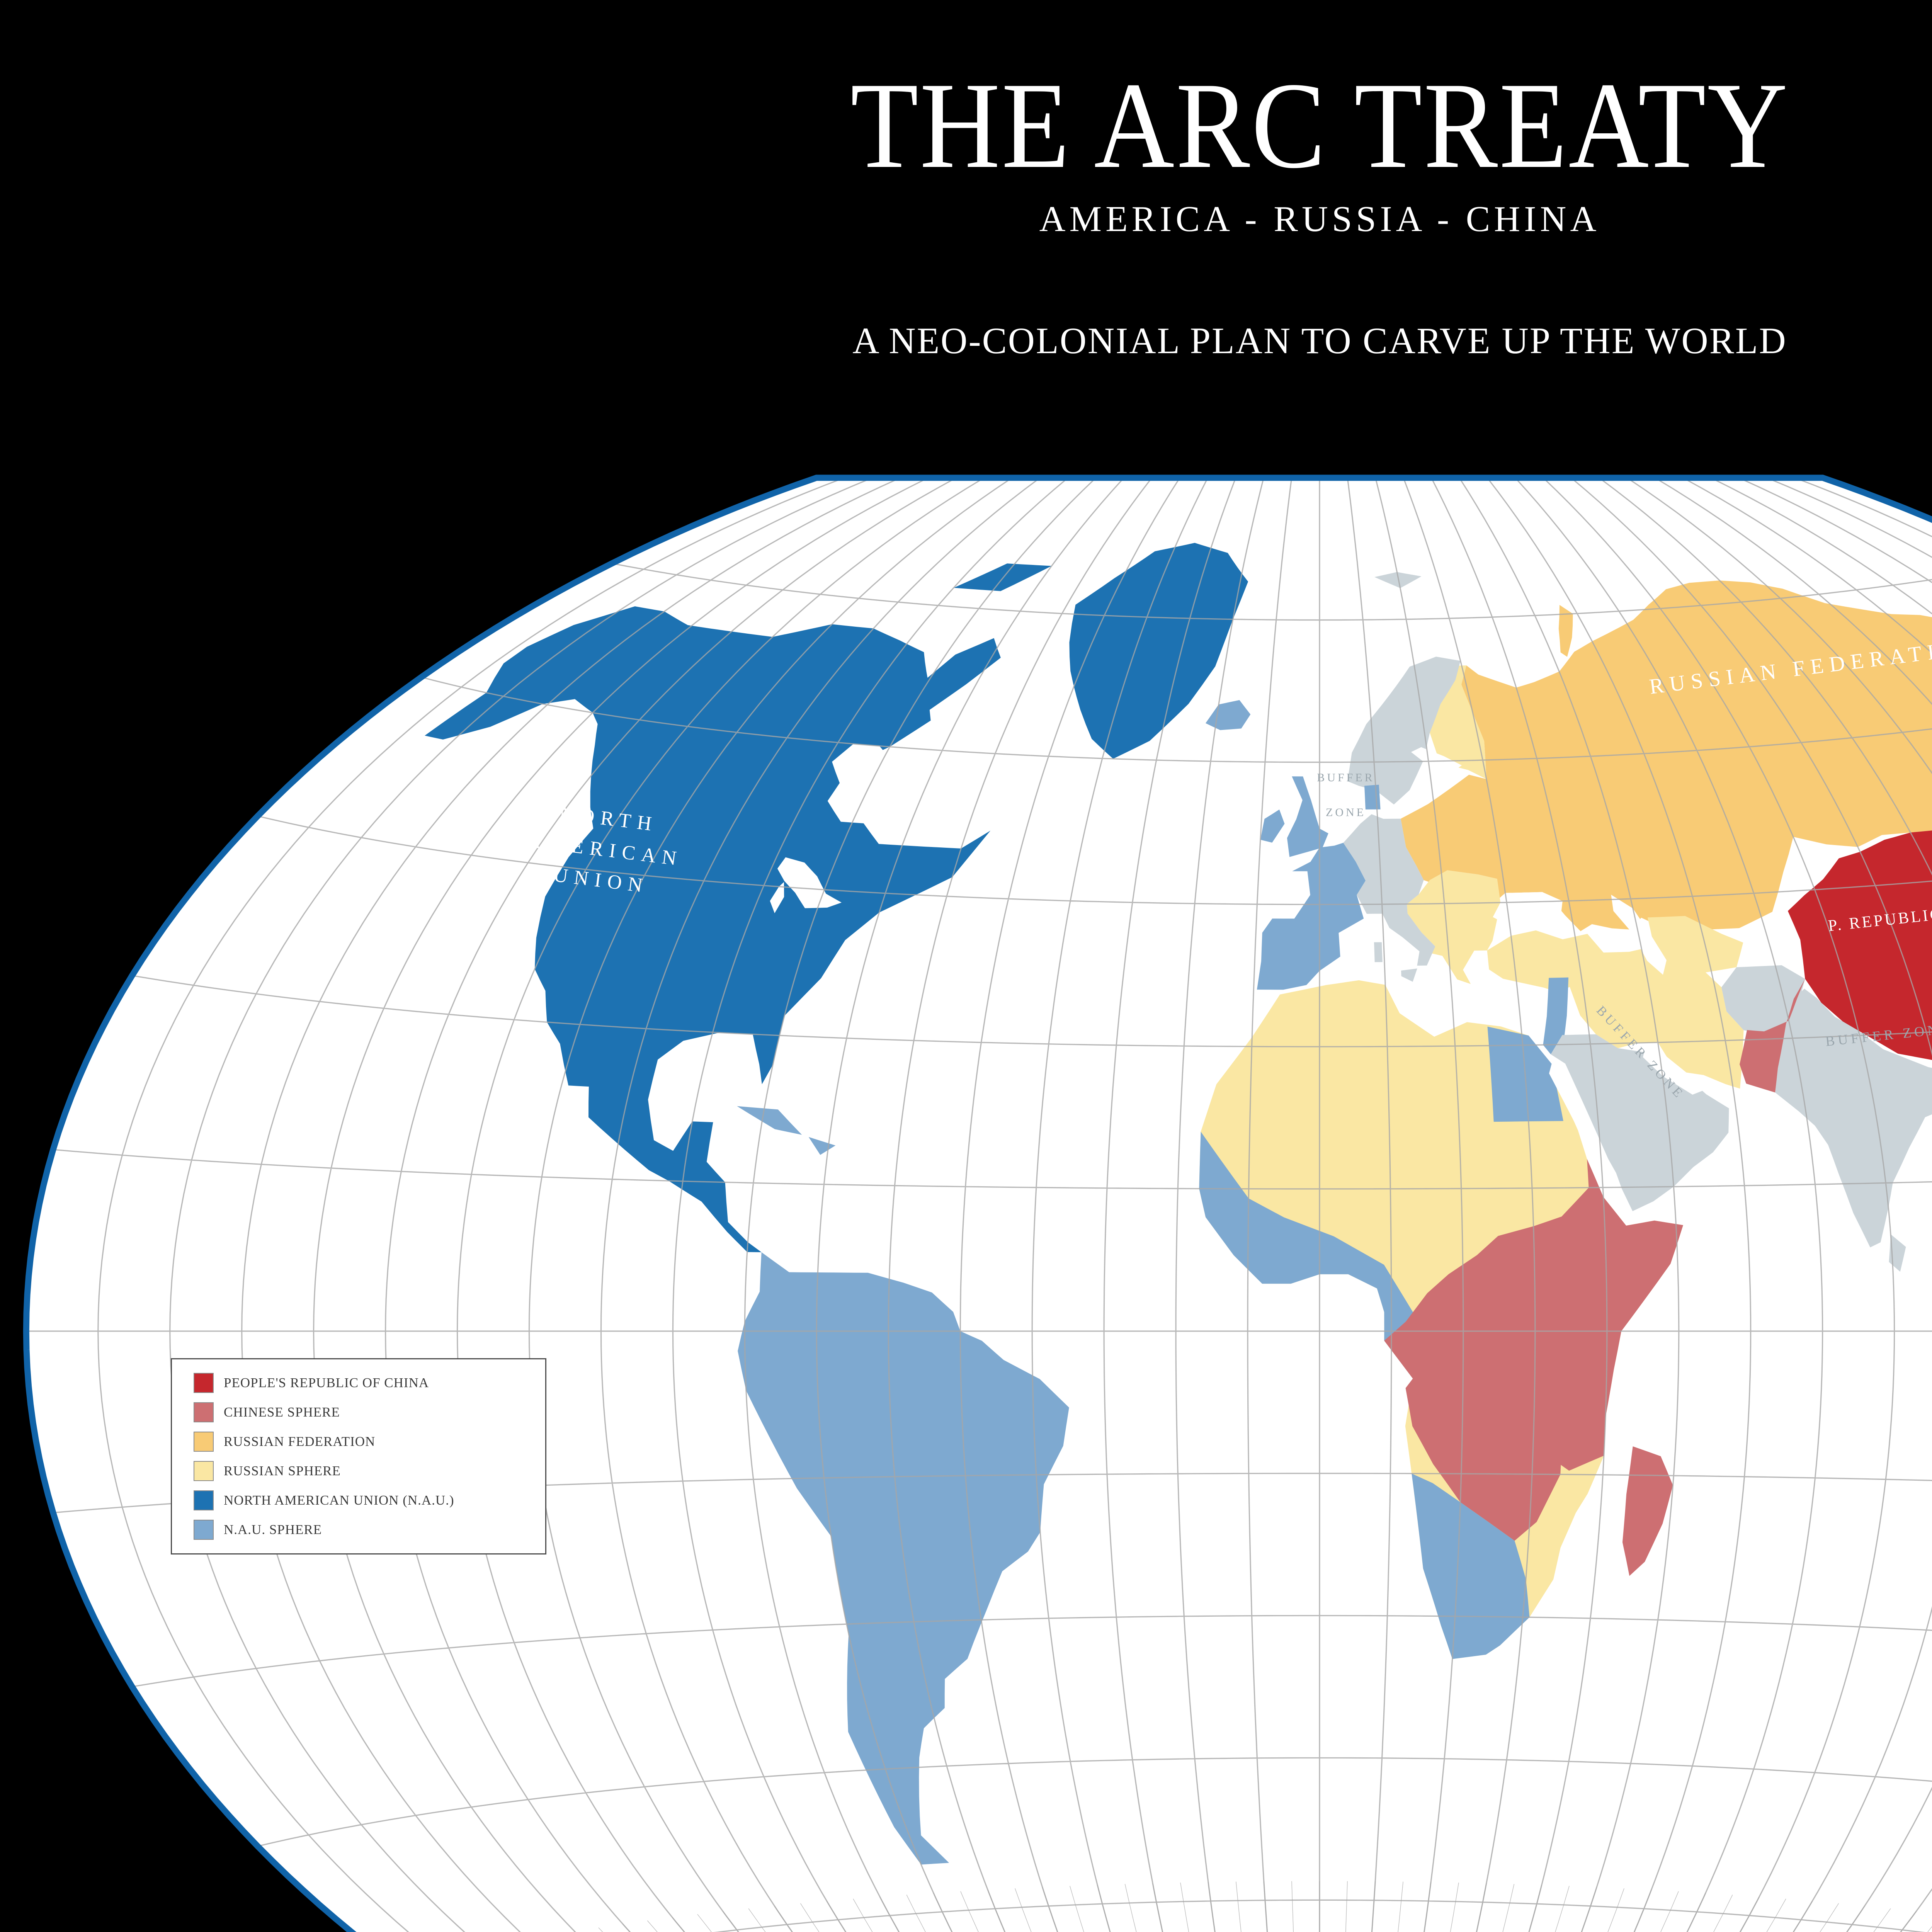 The height and width of the screenshot is (1932, 1932). I want to click on region-ellesmere-island, so click(1003, 577).